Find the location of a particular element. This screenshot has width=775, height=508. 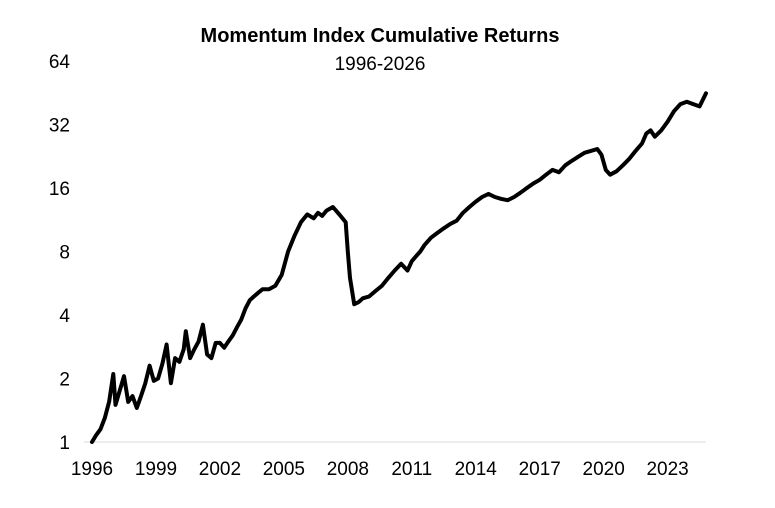

x-tick-label: 2011 is located at coordinates (411, 469).